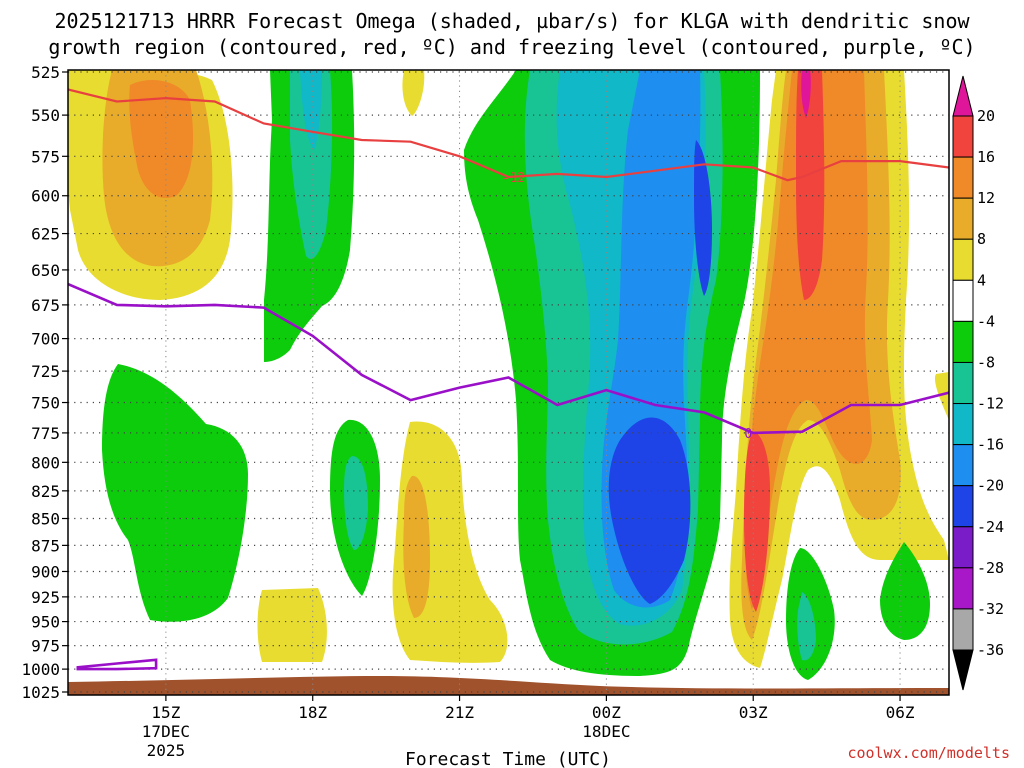 This screenshot has width=1024, height=768. Describe the element at coordinates (990, 404) in the screenshot. I see `colorbar-label: -12` at that location.